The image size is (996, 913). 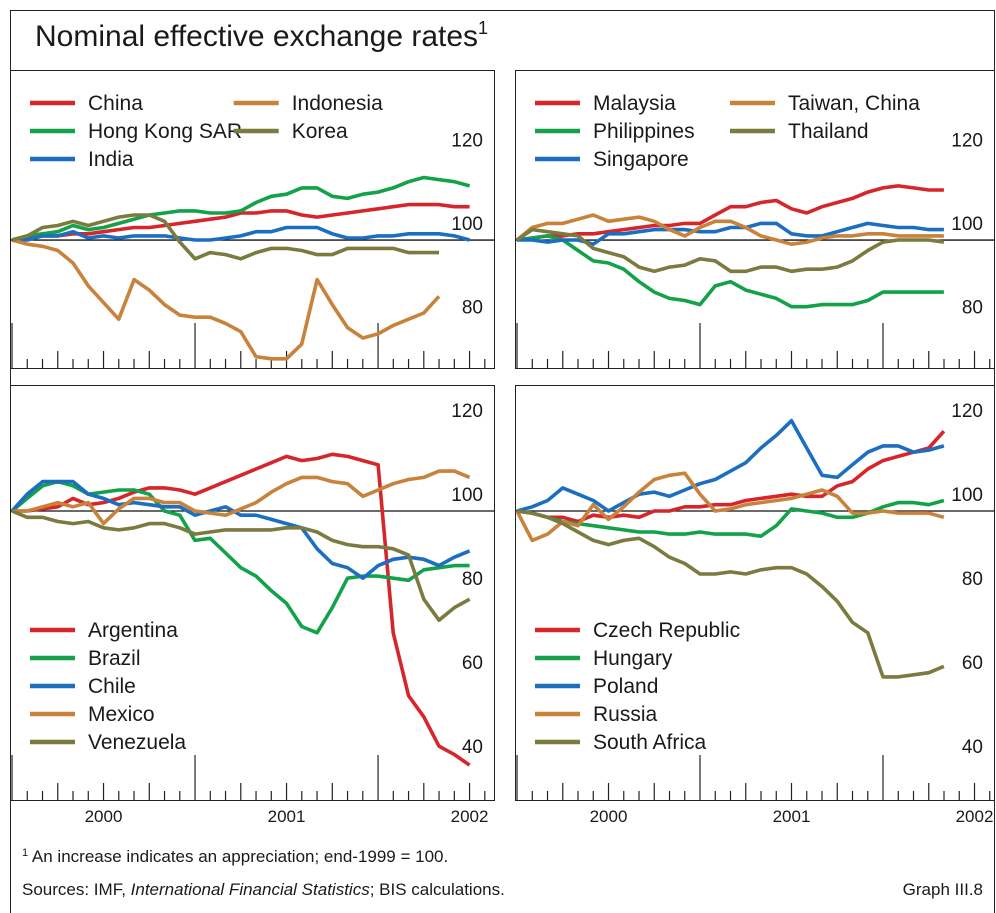 I want to click on legend-label: Indonesia, so click(x=337, y=103).